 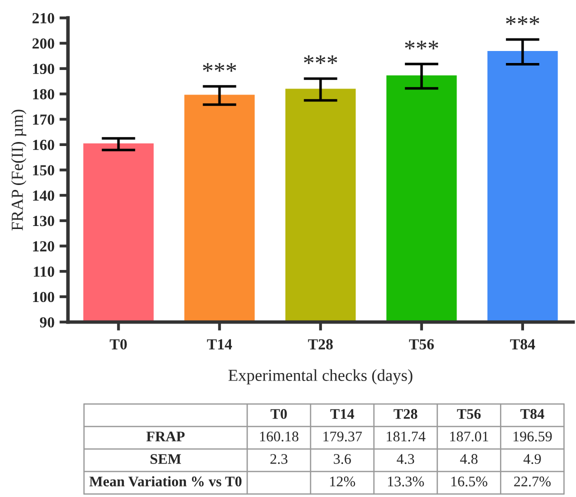 I want to click on y-tick-label: 150, so click(x=43, y=170).